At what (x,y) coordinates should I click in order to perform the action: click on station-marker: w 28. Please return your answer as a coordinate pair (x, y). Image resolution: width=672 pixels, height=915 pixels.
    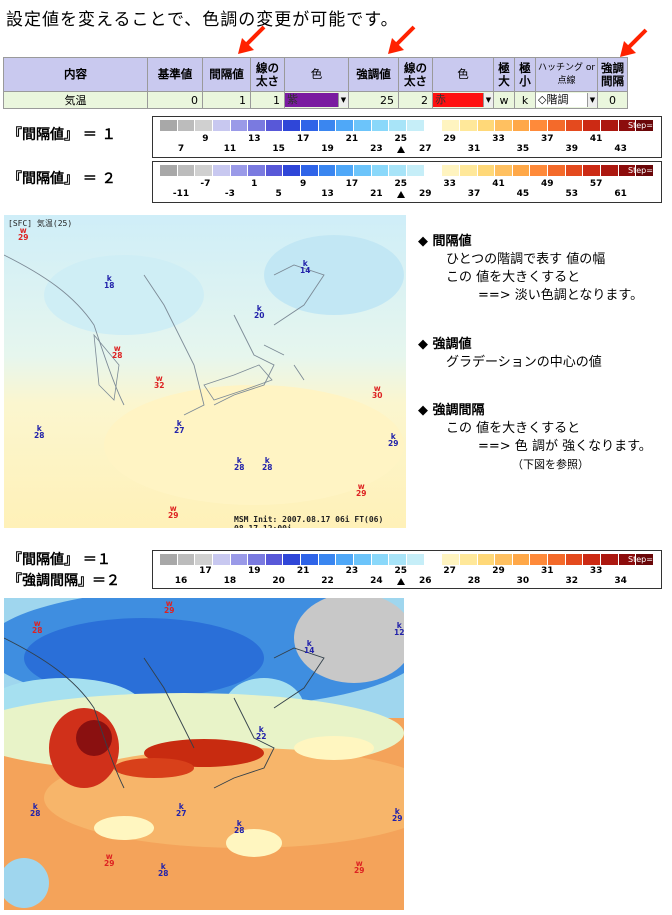
    Looking at the image, I should click on (37, 627).